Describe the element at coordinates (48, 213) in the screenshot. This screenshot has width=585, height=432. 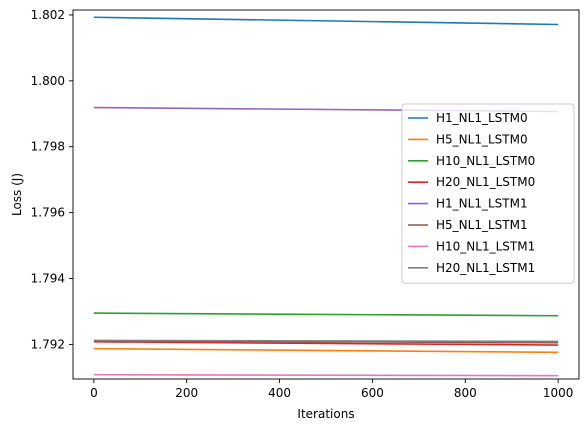
I see `y-tick-label: 1.796` at that location.